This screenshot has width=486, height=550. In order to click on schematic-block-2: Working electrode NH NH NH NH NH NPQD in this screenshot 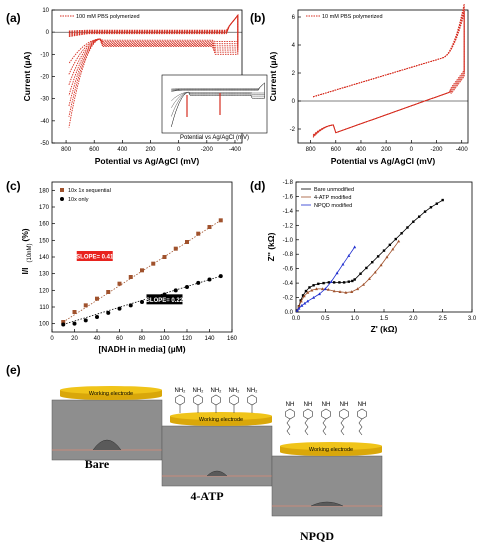, I will do `click(327, 472)`.